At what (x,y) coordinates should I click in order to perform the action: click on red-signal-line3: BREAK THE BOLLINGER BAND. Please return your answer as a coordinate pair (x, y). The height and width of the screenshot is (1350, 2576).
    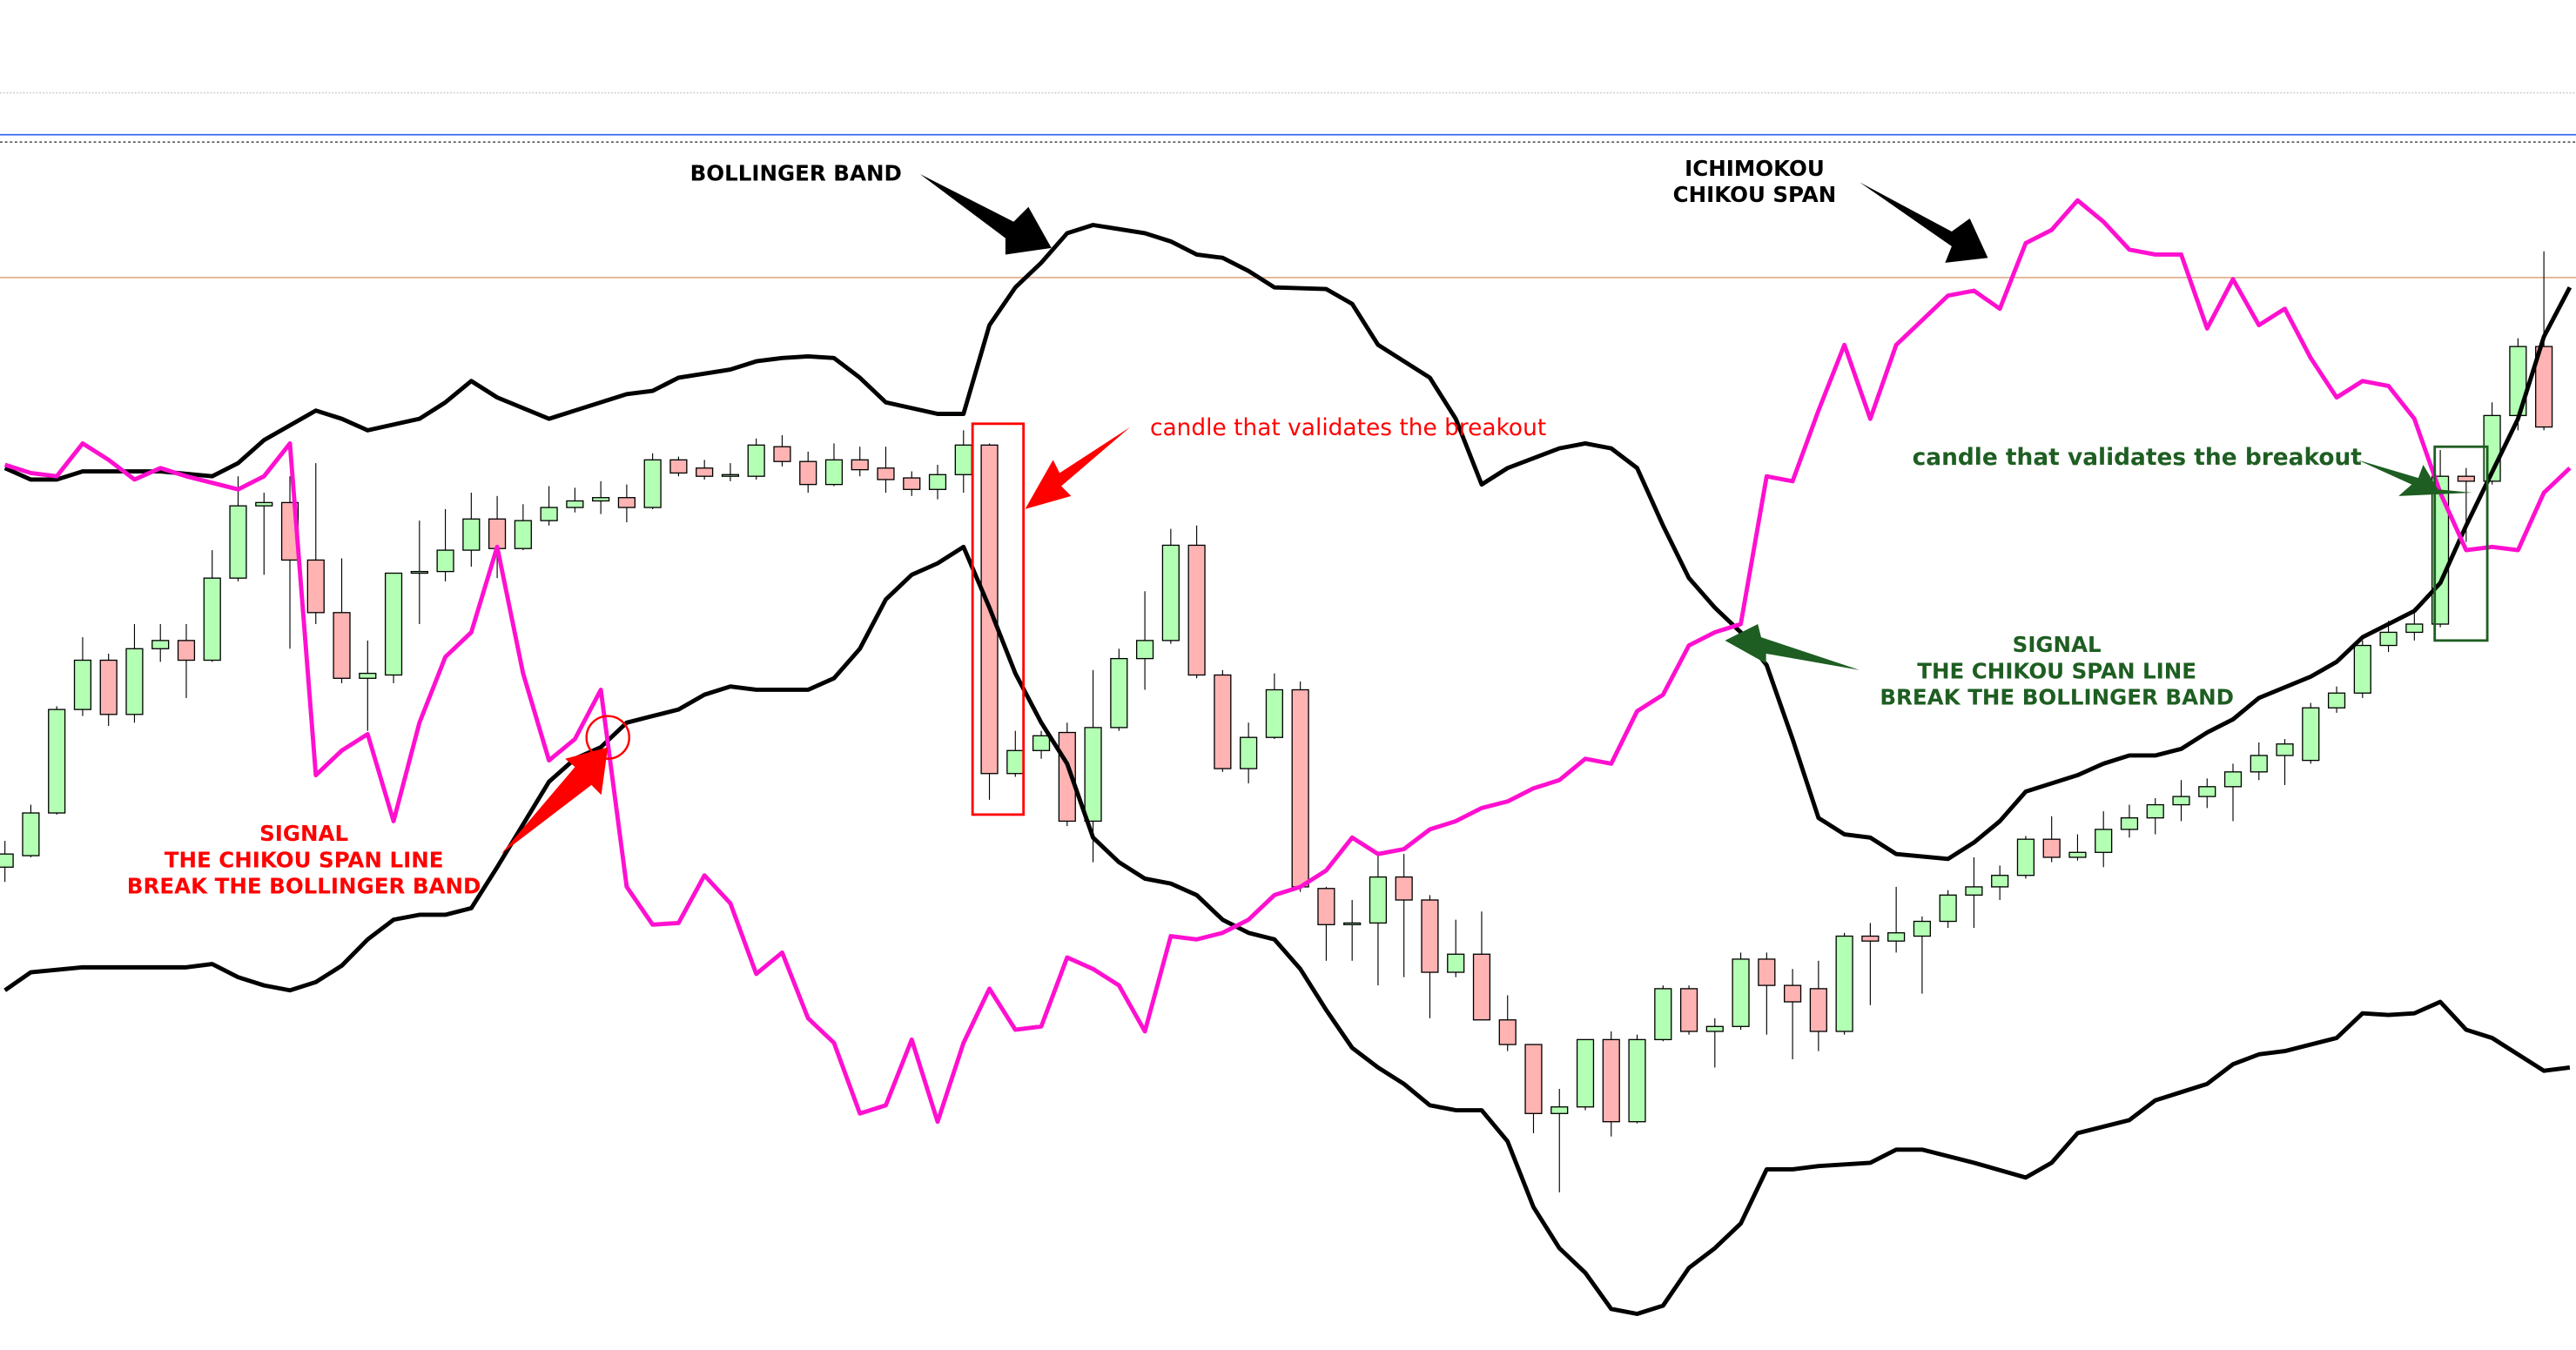
    Looking at the image, I should click on (304, 885).